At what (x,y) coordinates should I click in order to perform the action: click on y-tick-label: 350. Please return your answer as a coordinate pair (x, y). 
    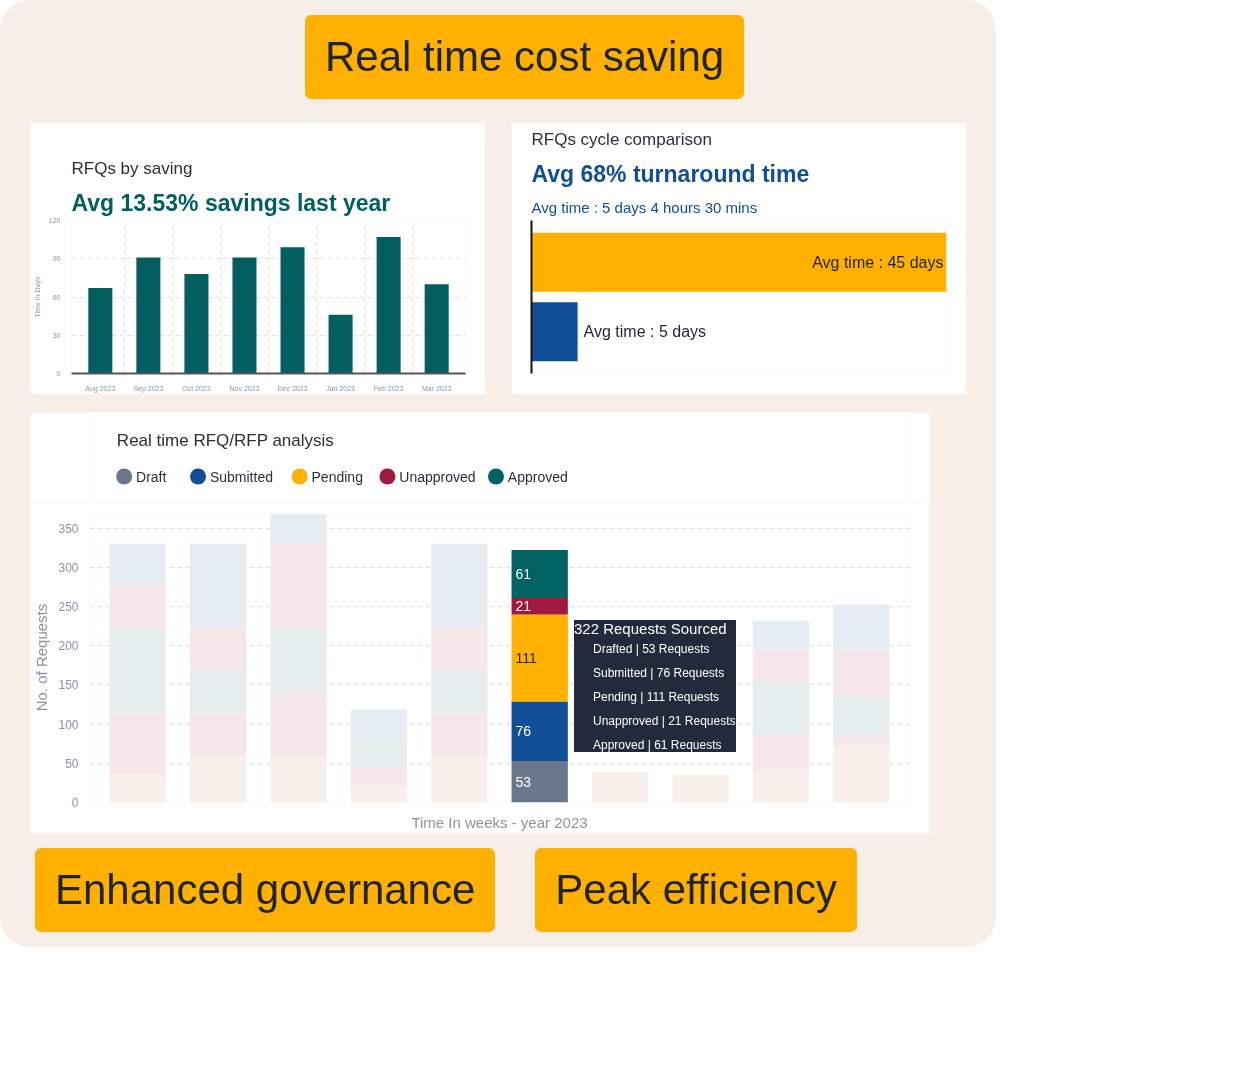
    Looking at the image, I should click on (68, 528).